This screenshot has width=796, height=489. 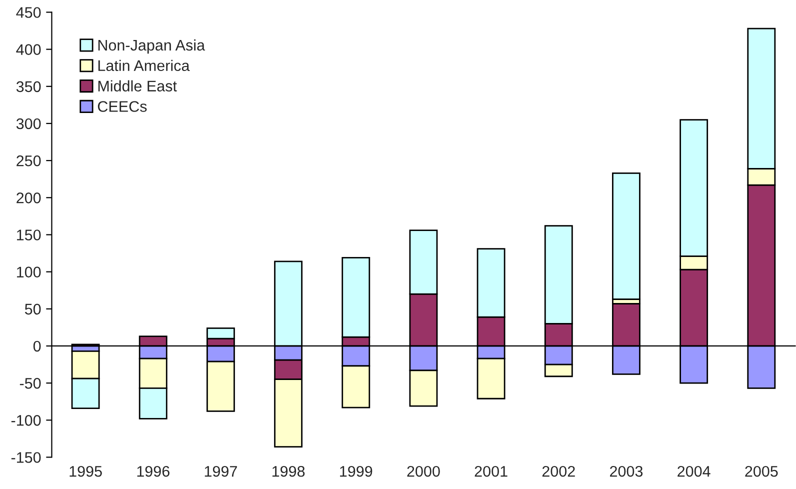 I want to click on y-tick-label: -150, so click(x=26, y=457).